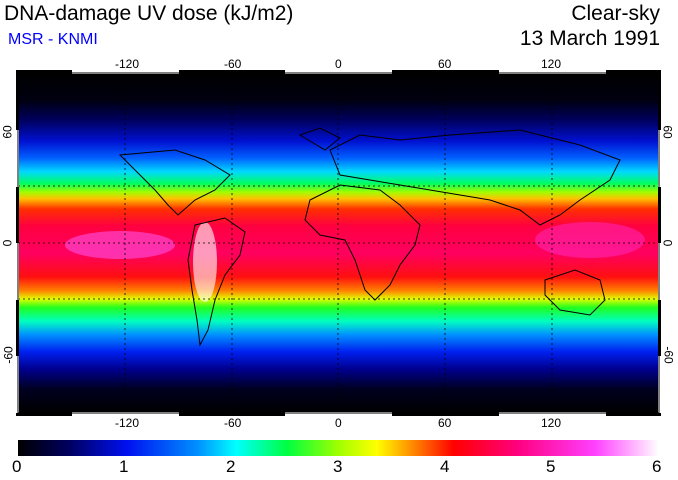  I want to click on lon-tick-bottom: -120, so click(127, 423).